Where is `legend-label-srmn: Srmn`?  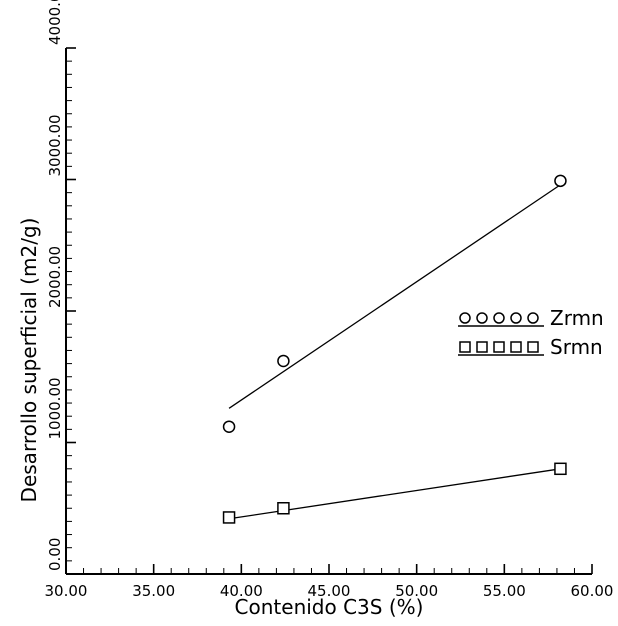
legend-label-srmn: Srmn is located at coordinates (576, 347).